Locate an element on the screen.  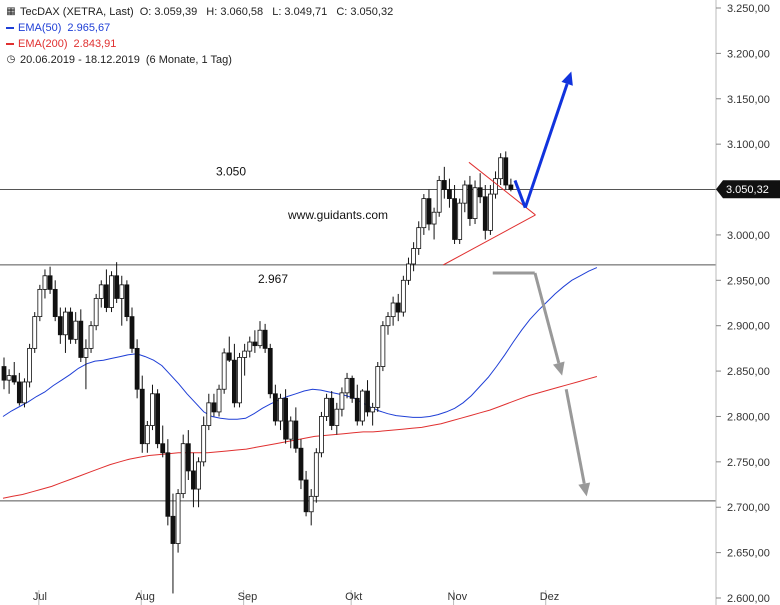
y-tick-label: 2.900,00 is located at coordinates (748, 327).